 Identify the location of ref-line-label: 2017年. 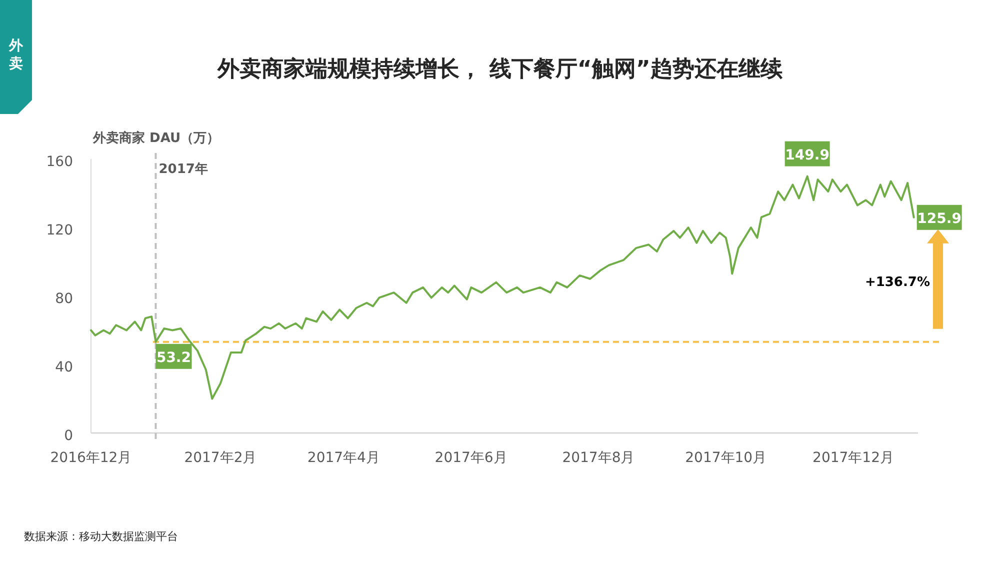
(183, 169).